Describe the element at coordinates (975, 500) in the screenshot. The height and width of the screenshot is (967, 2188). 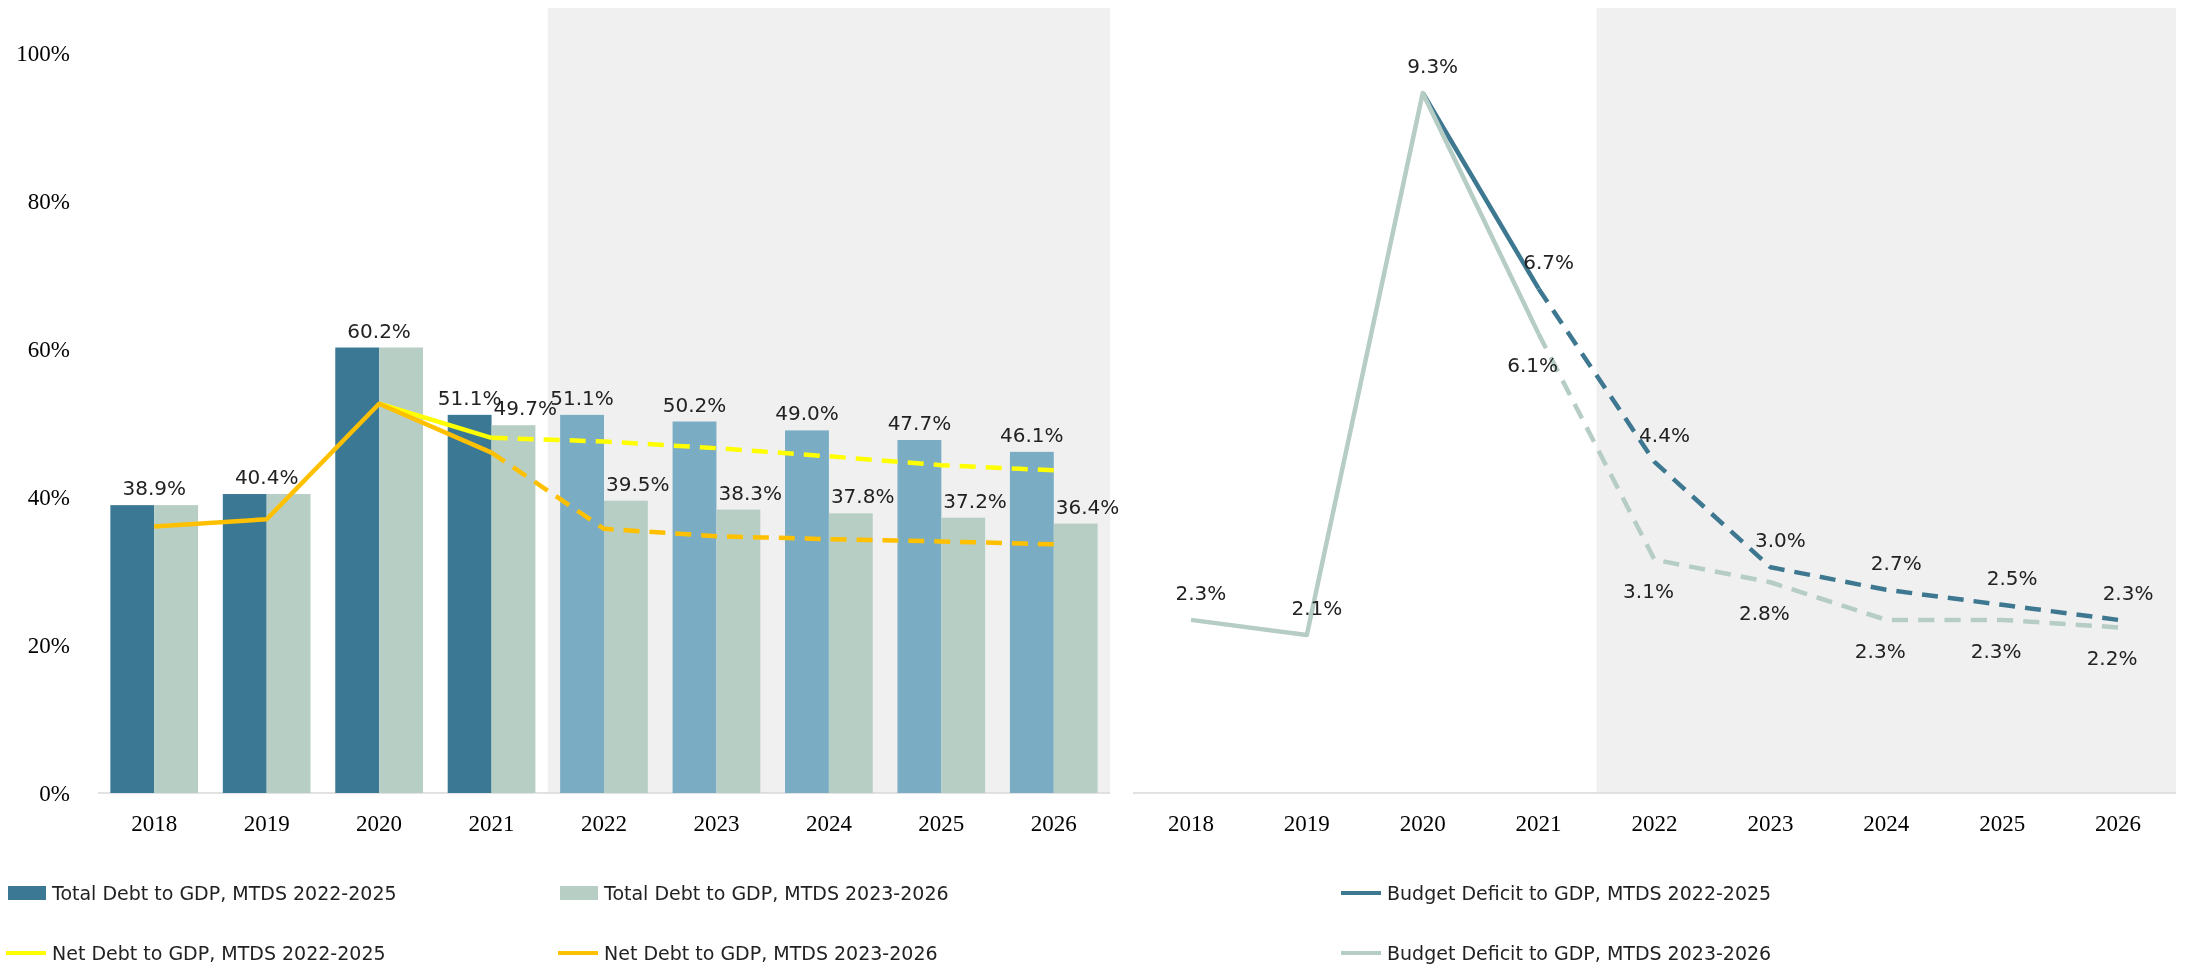
I see `data-label: 37.2%` at that location.